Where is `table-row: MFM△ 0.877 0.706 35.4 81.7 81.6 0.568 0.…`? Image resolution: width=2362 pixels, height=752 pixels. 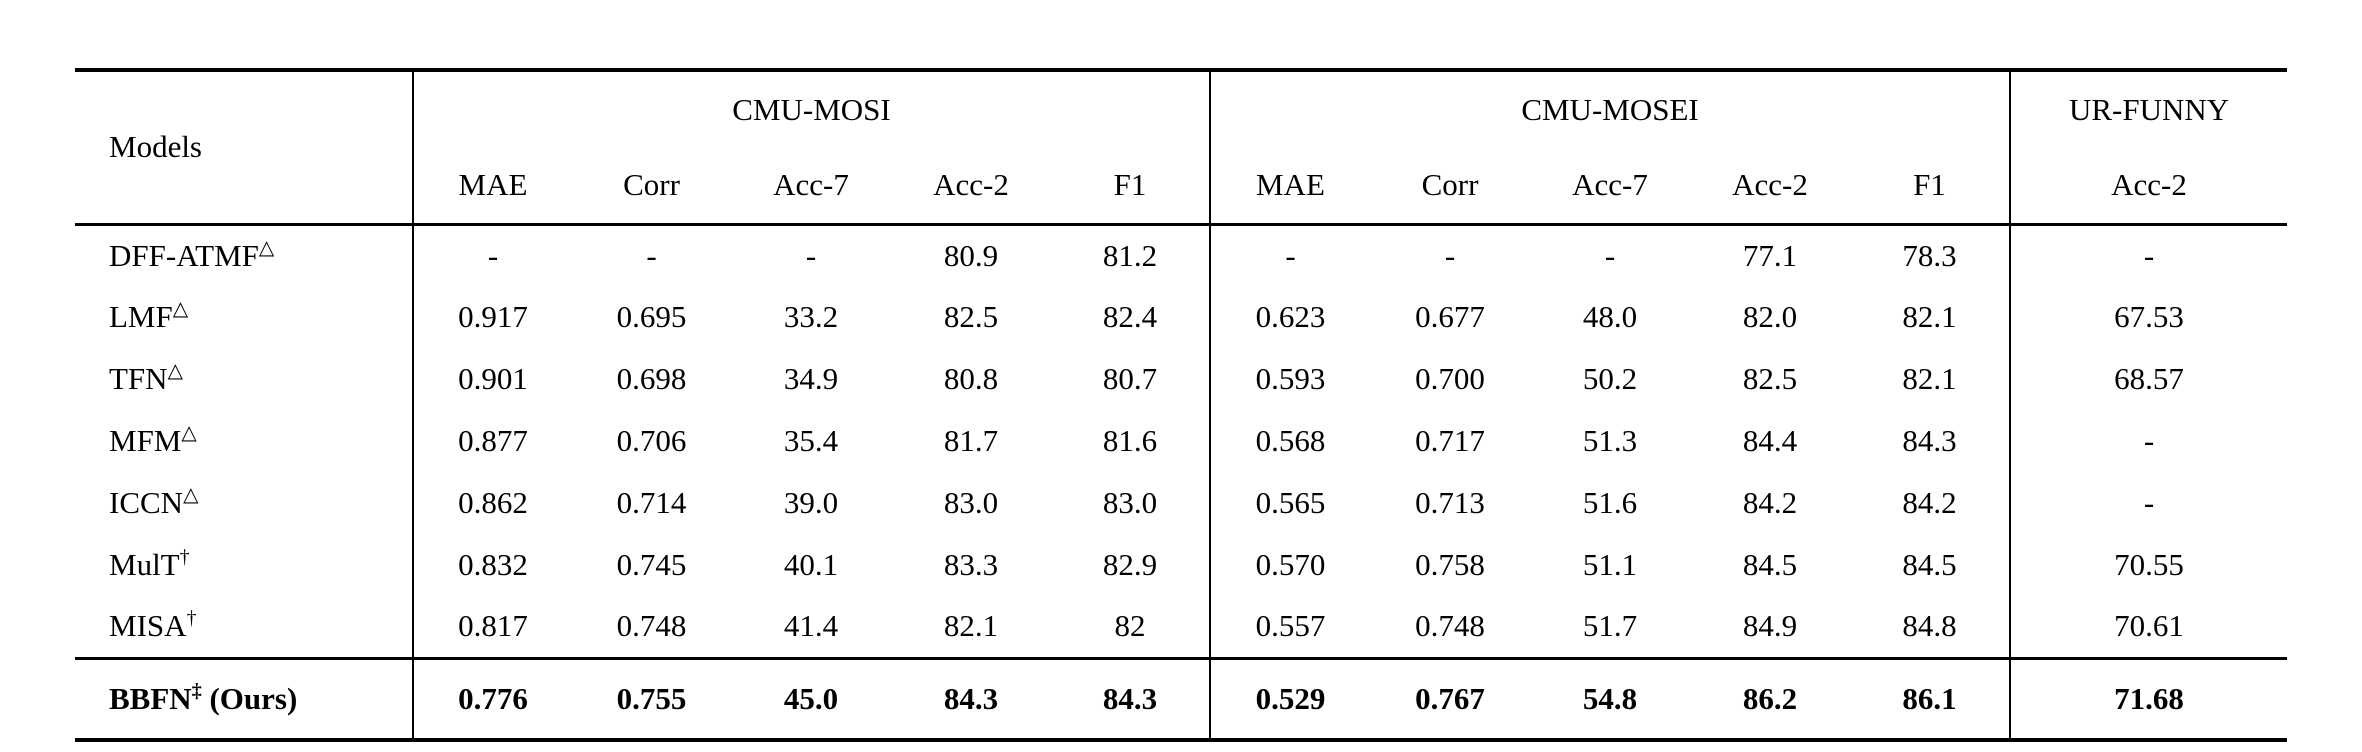
table-row: MFM△ 0.877 0.706 35.4 81.7 81.6 0.568 0.… is located at coordinates (1181, 441).